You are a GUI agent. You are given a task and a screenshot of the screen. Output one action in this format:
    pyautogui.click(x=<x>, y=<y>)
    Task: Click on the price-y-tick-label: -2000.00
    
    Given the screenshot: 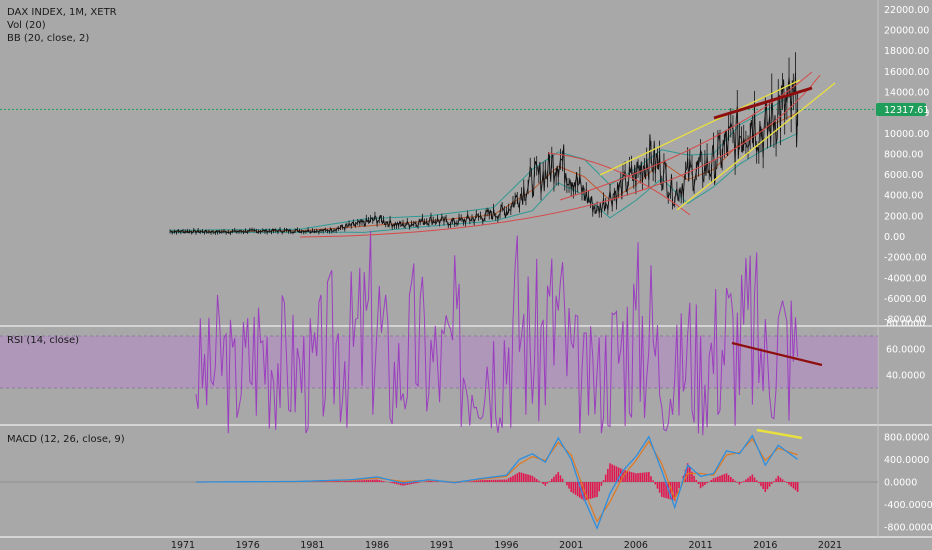 What is the action you would take?
    pyautogui.click(x=905, y=258)
    